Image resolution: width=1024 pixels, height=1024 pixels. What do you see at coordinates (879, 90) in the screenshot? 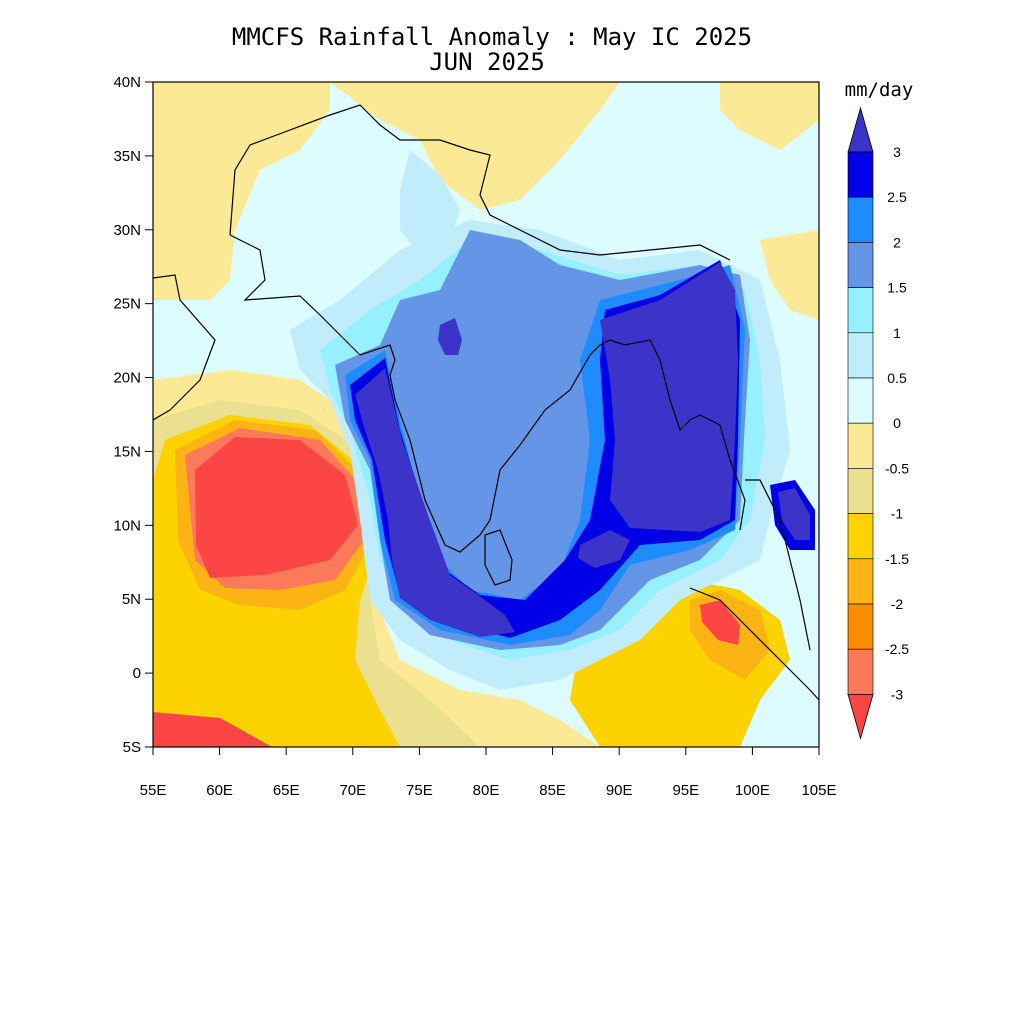
I see `colorbar-units: mm/day` at bounding box center [879, 90].